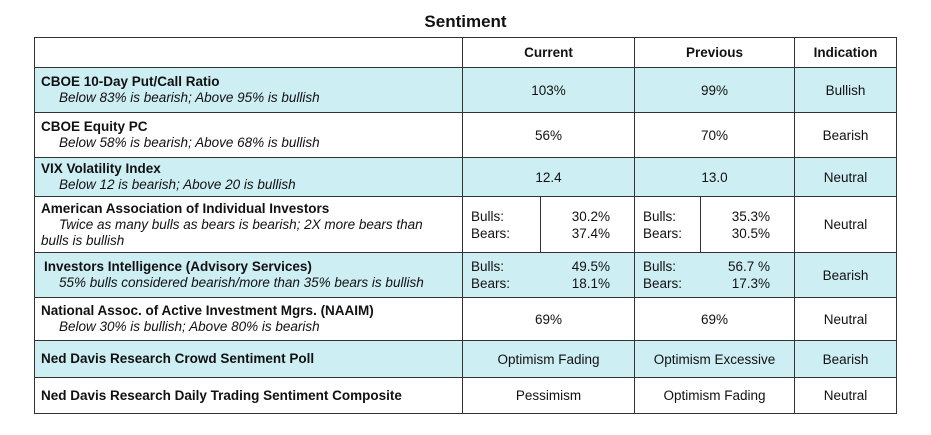 The width and height of the screenshot is (931, 435). What do you see at coordinates (715, 319) in the screenshot?
I see `previous-value: 69%` at bounding box center [715, 319].